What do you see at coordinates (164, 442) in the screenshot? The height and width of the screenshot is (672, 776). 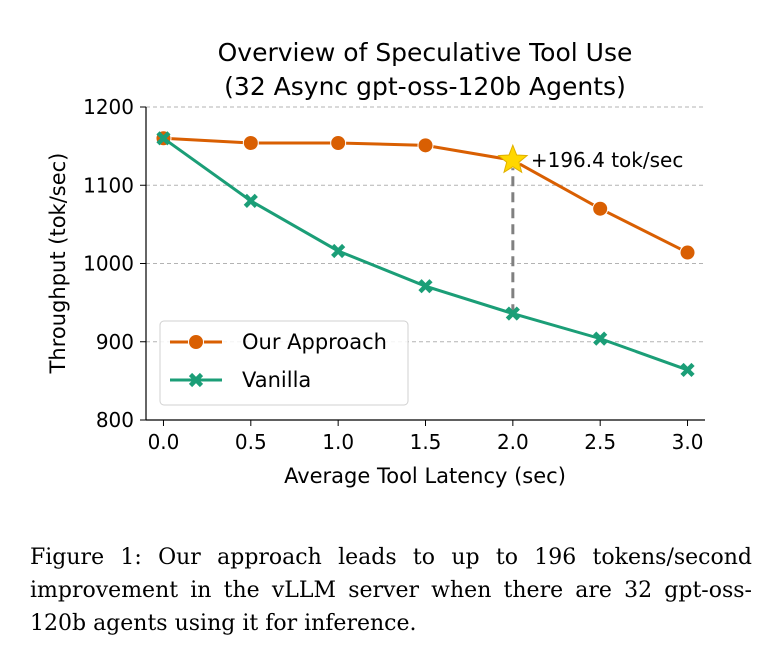 I see `x-tick-label: 0.0` at bounding box center [164, 442].